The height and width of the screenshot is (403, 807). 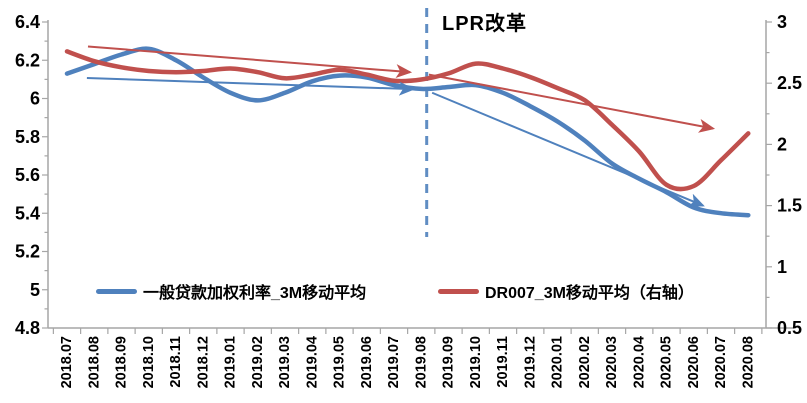 I want to click on right-axis-tick-label: 1, so click(x=782, y=267).